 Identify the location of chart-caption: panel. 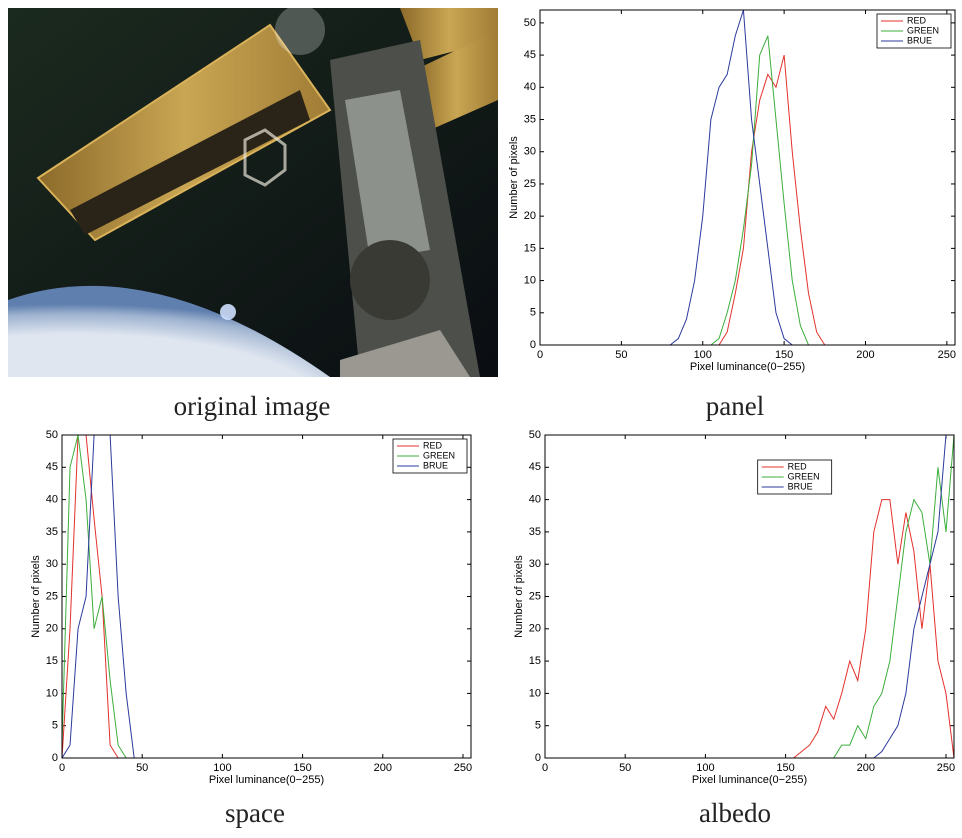
(735, 406).